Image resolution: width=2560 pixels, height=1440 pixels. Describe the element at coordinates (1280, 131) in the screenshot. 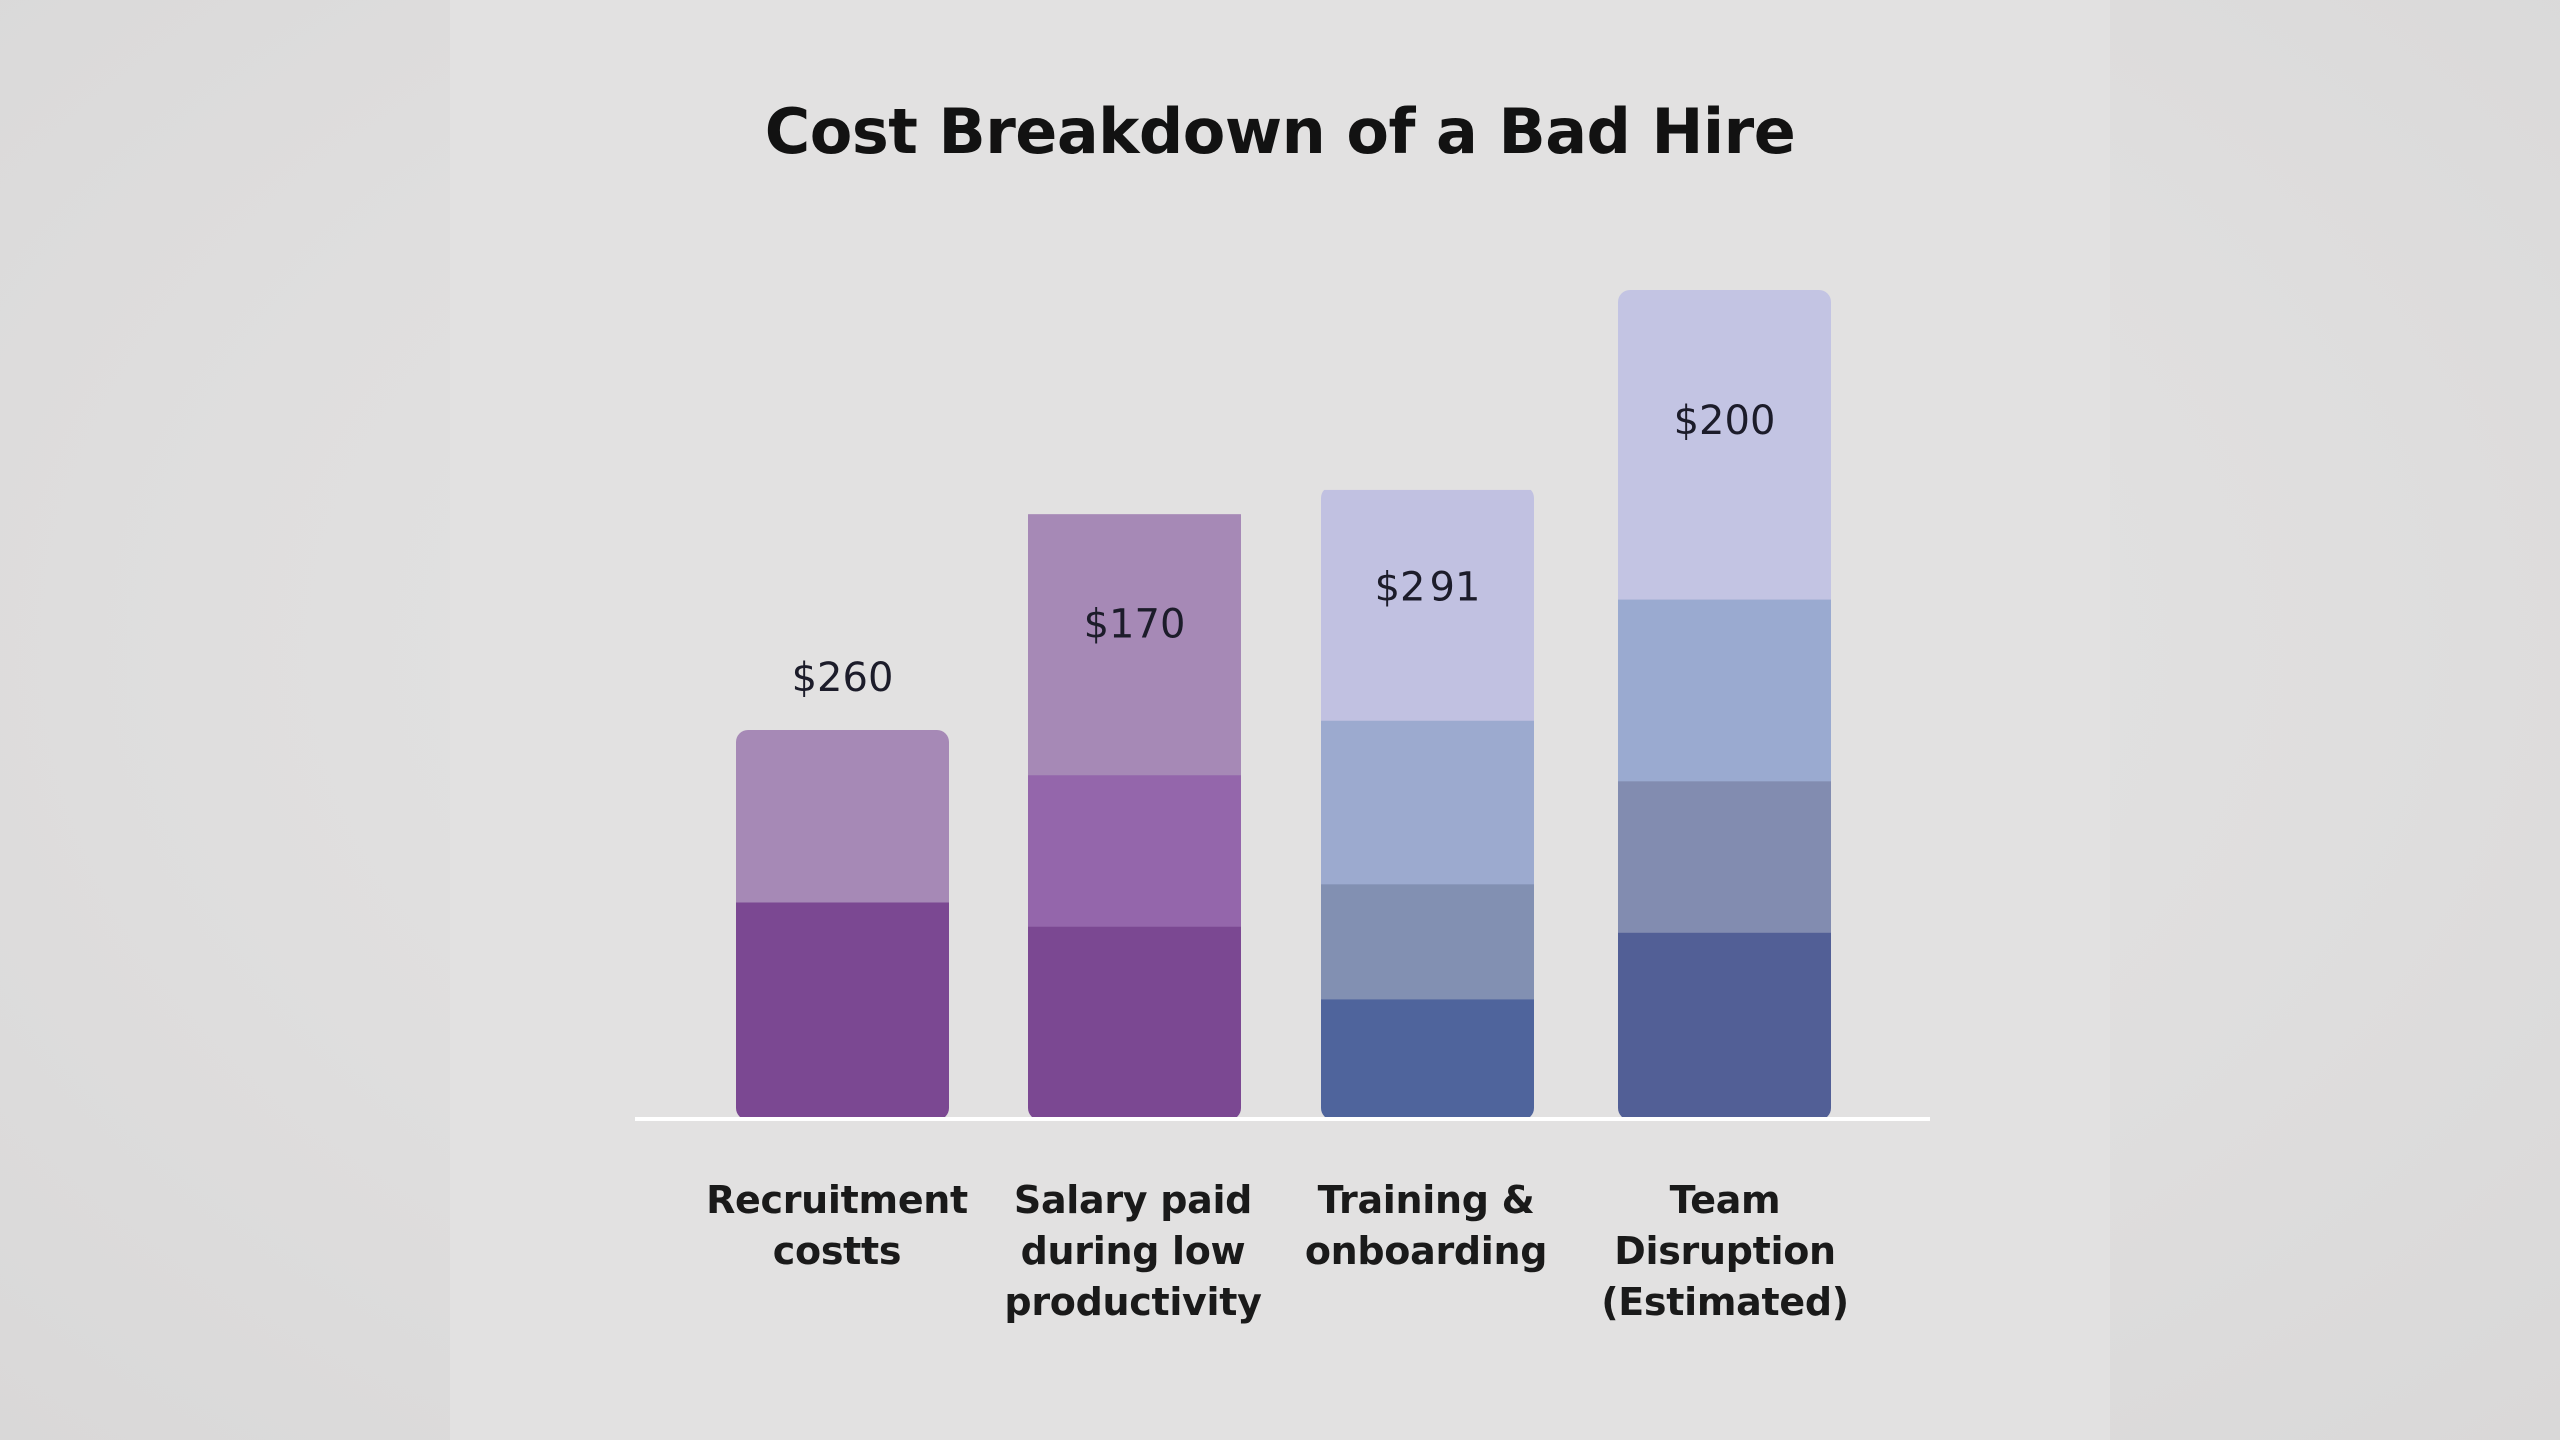

I see `chart-title: Cost Breakdown of a Bad Hire` at that location.